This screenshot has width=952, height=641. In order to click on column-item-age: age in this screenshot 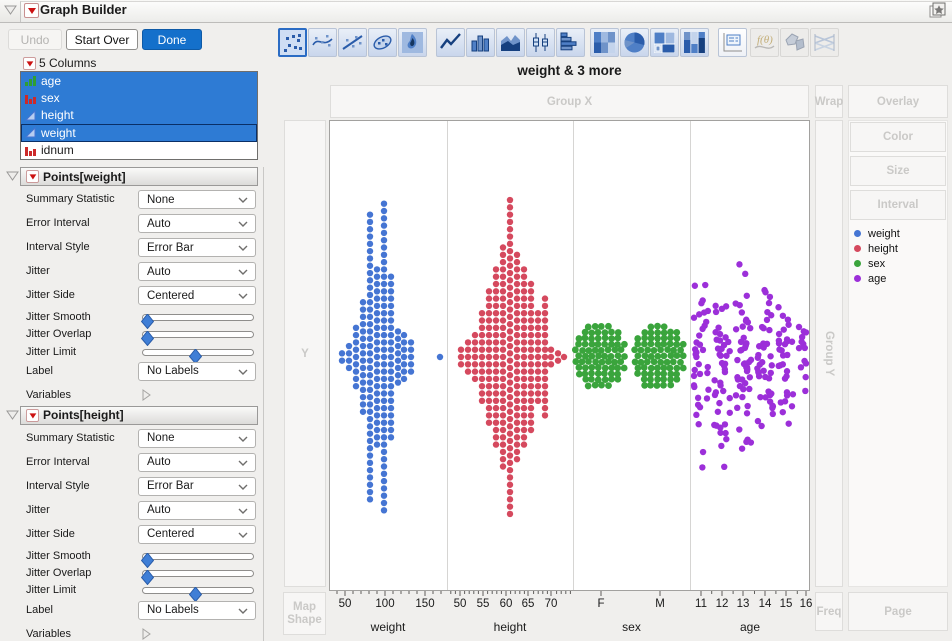, I will do `click(139, 81)`.